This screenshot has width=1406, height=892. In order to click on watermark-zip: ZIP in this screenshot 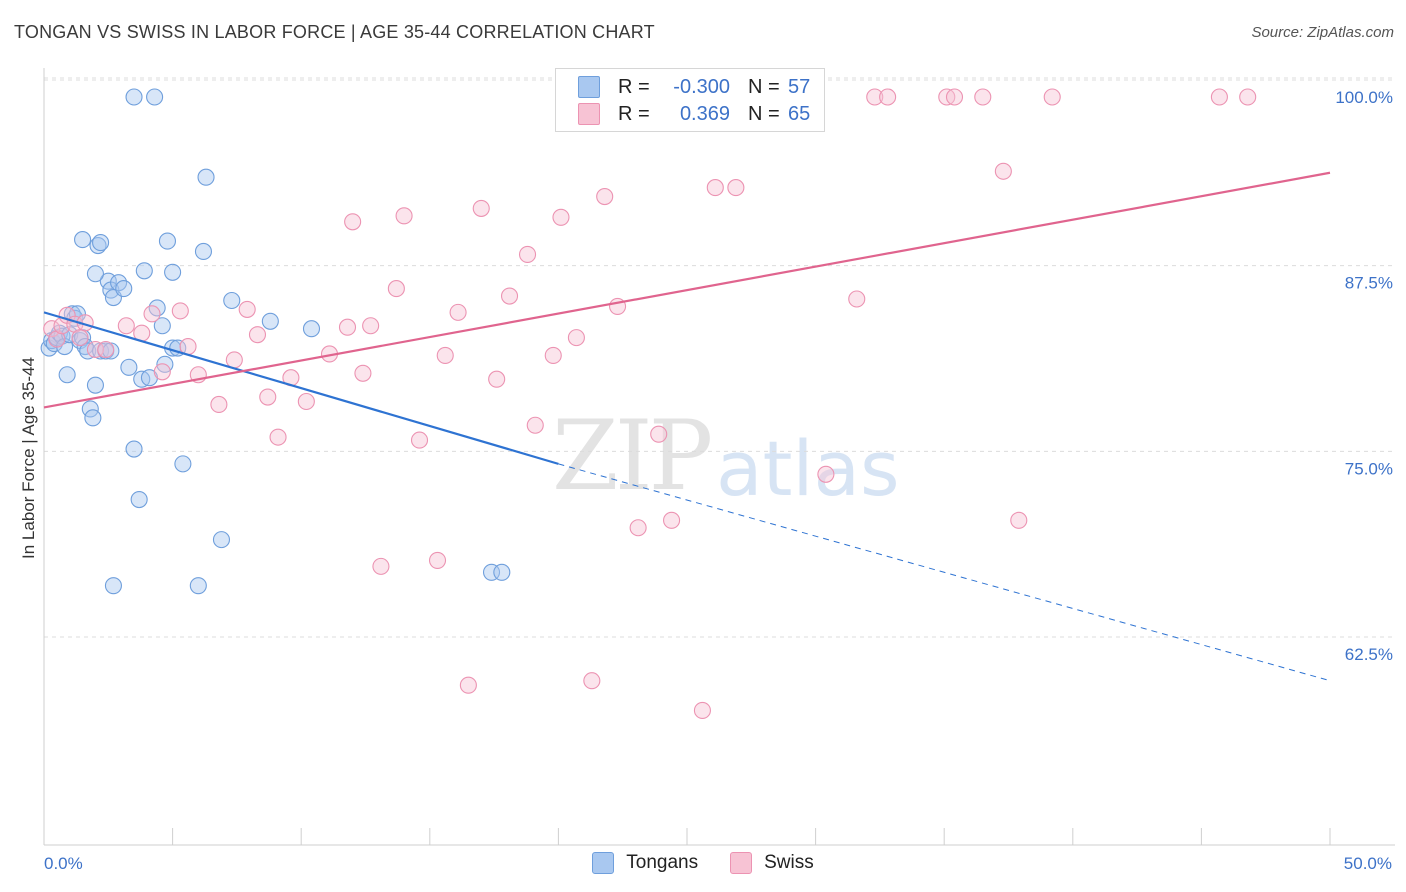, I will do `click(632, 456)`.